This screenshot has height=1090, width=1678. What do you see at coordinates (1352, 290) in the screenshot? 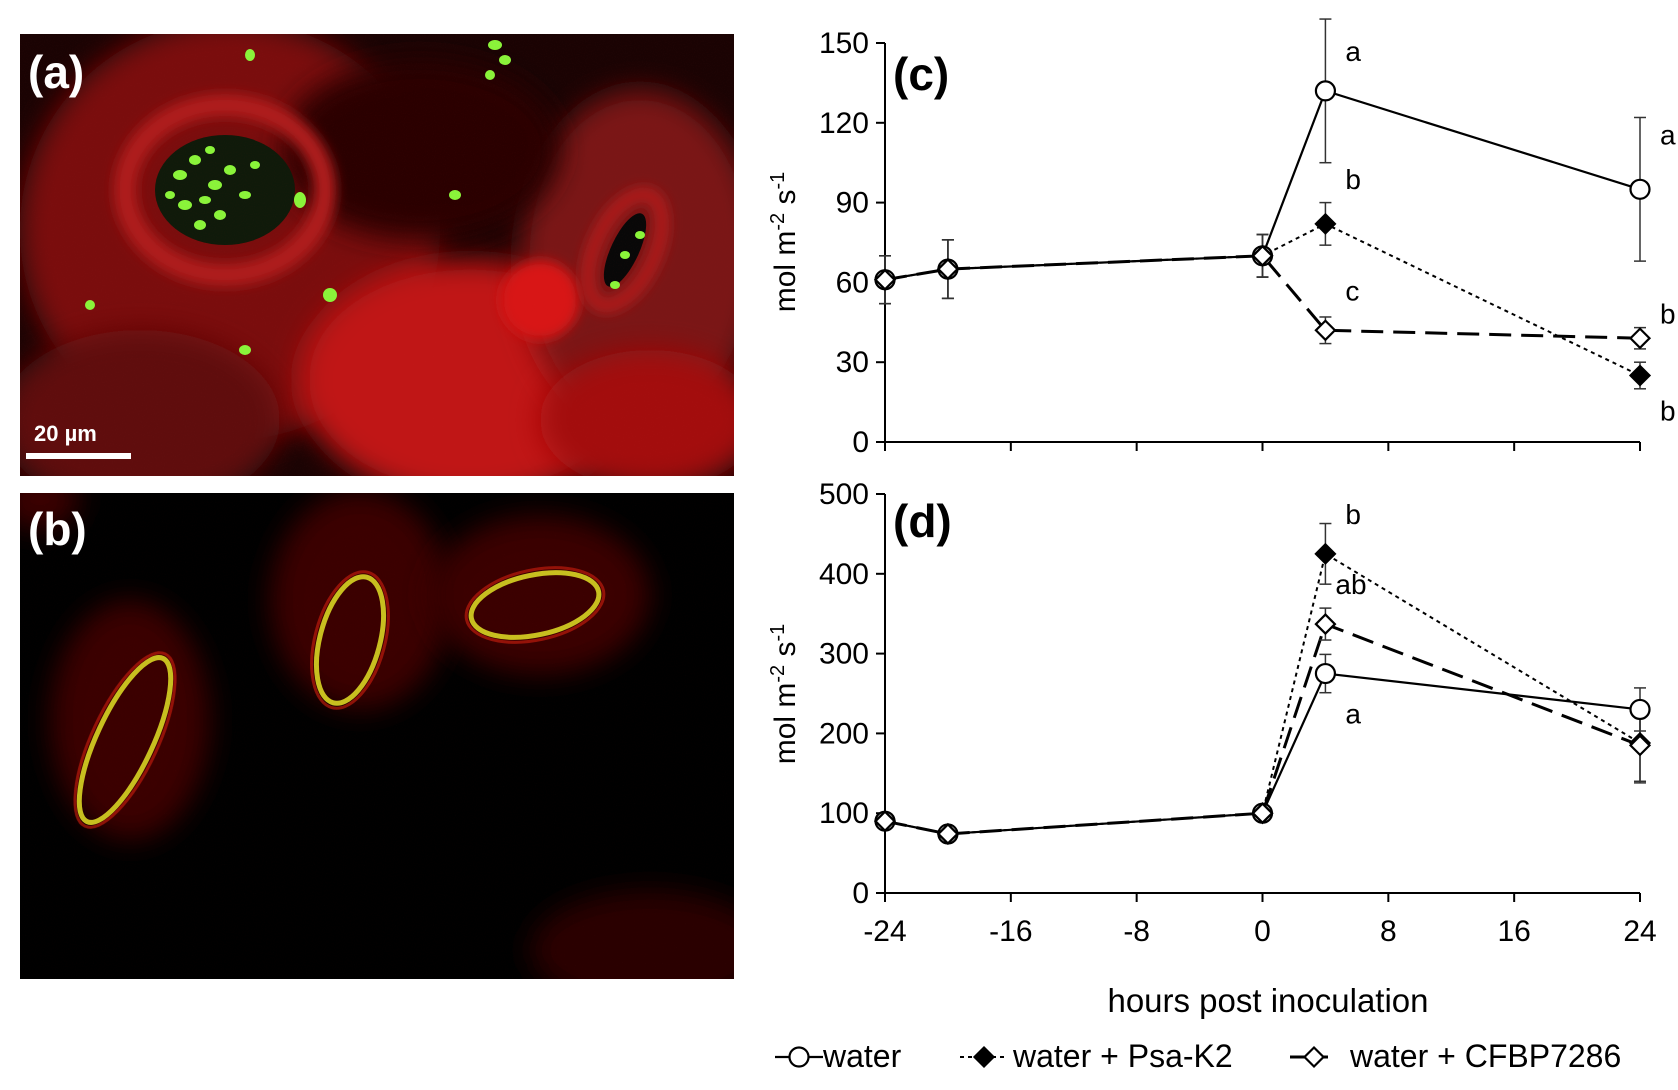
I see `significance-label: c` at bounding box center [1352, 290].